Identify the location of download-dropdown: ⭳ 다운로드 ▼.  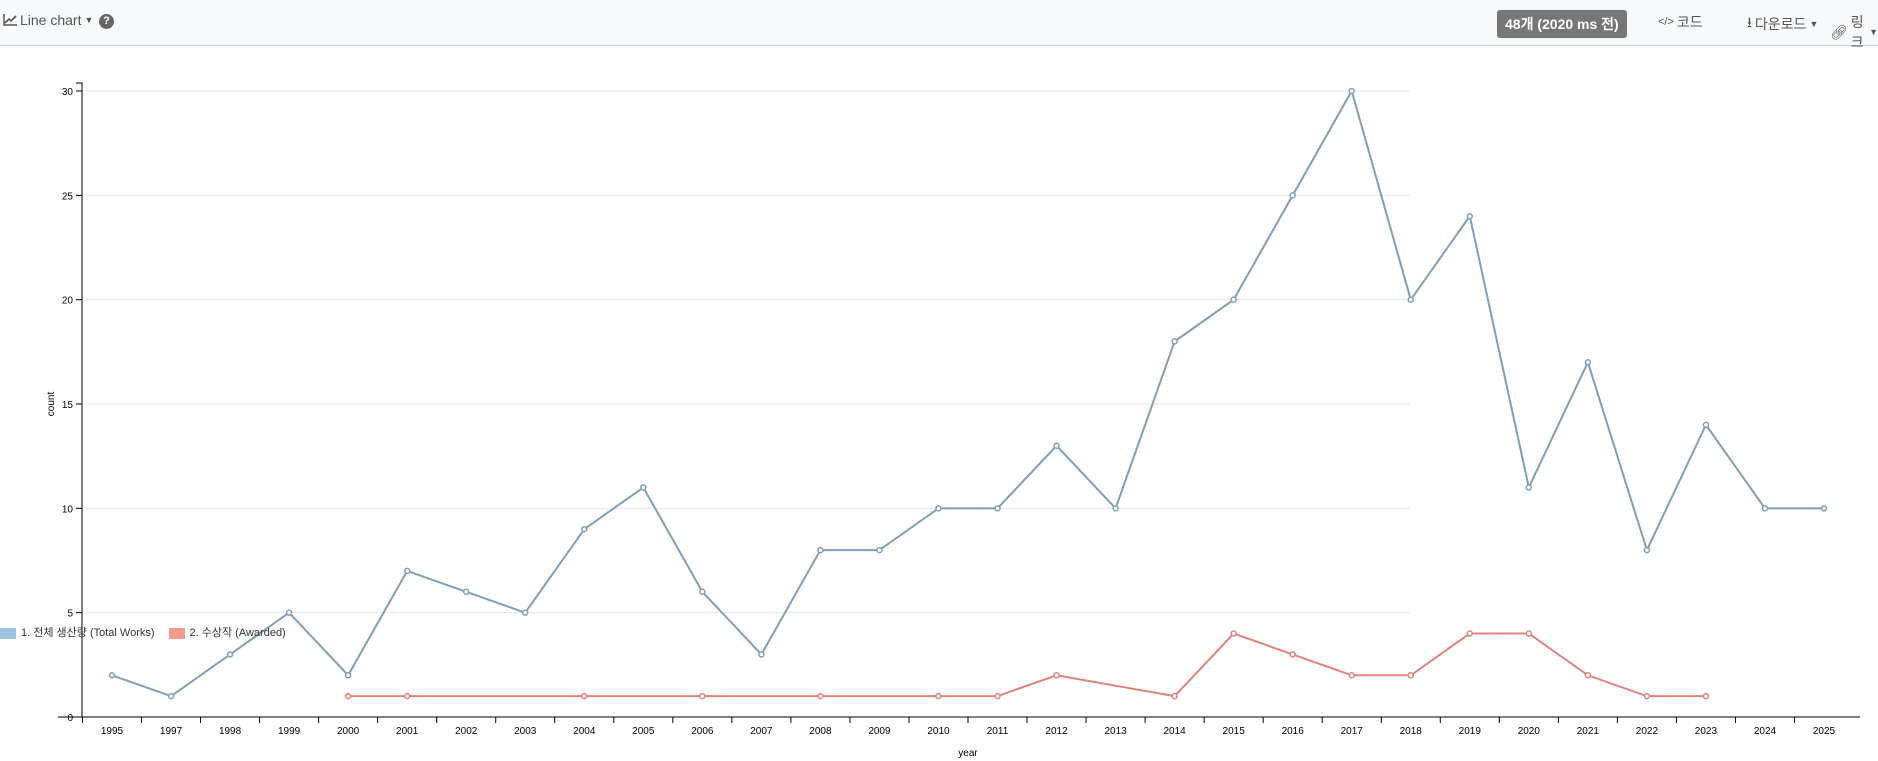
(1782, 24).